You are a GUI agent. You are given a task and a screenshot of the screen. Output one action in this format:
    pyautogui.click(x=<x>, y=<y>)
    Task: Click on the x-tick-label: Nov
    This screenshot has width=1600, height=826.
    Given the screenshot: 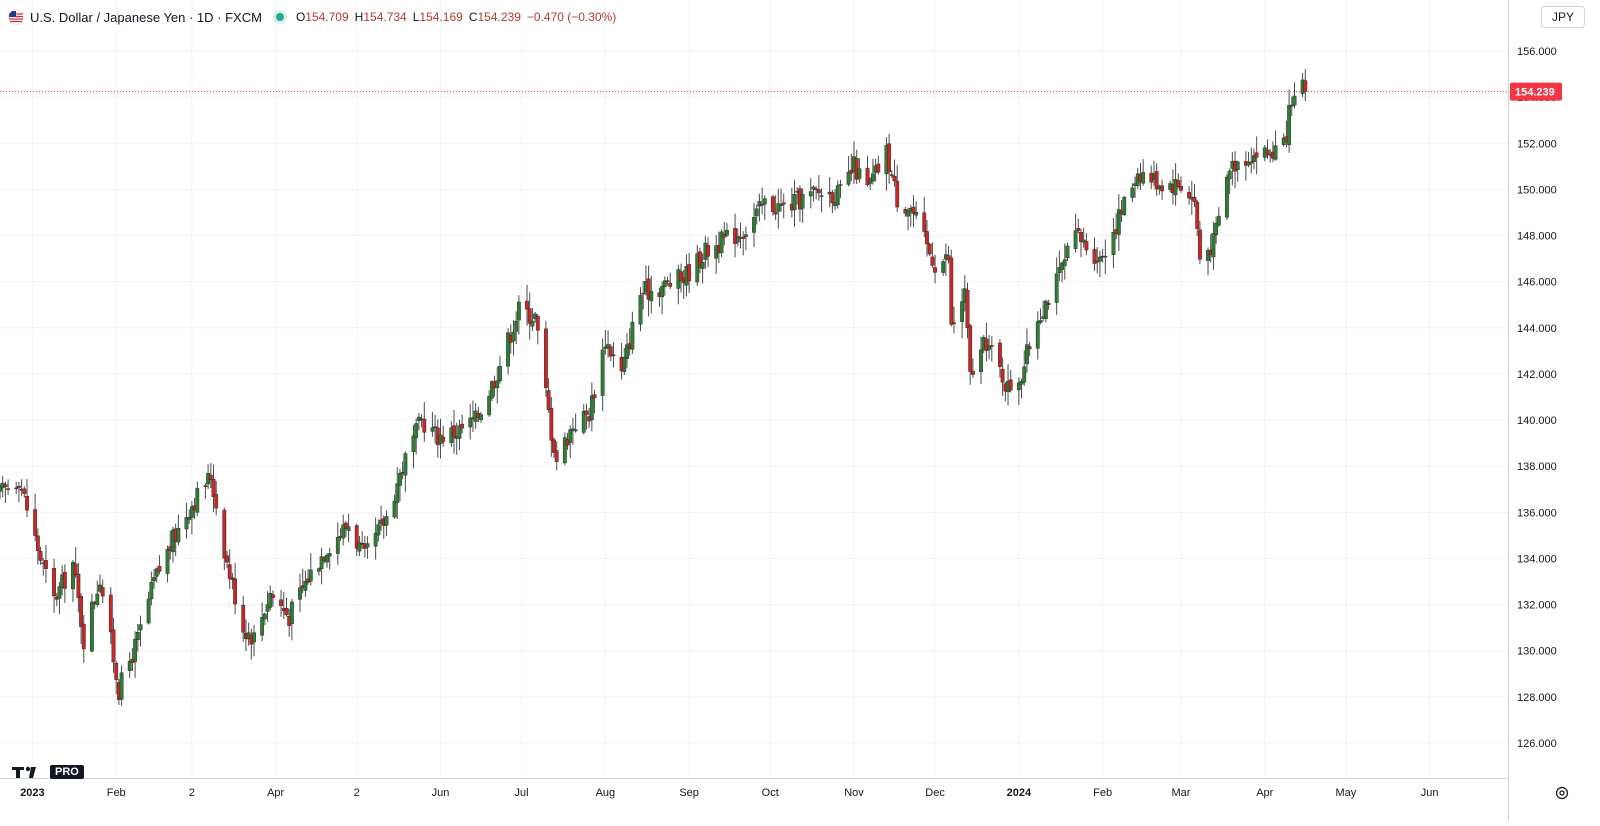 What is the action you would take?
    pyautogui.click(x=854, y=793)
    